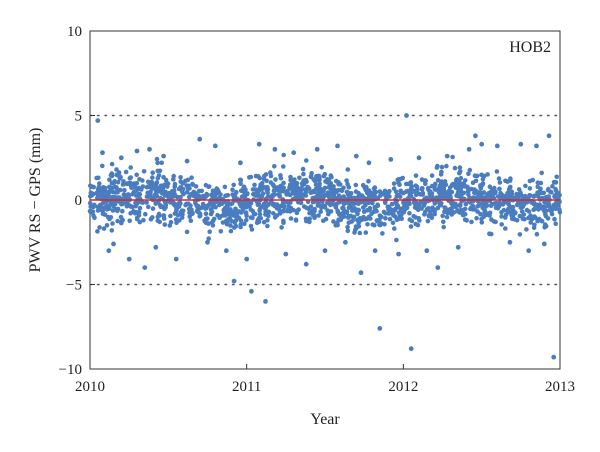  What do you see at coordinates (246, 387) in the screenshot?
I see `x-tick-label: 2011` at bounding box center [246, 387].